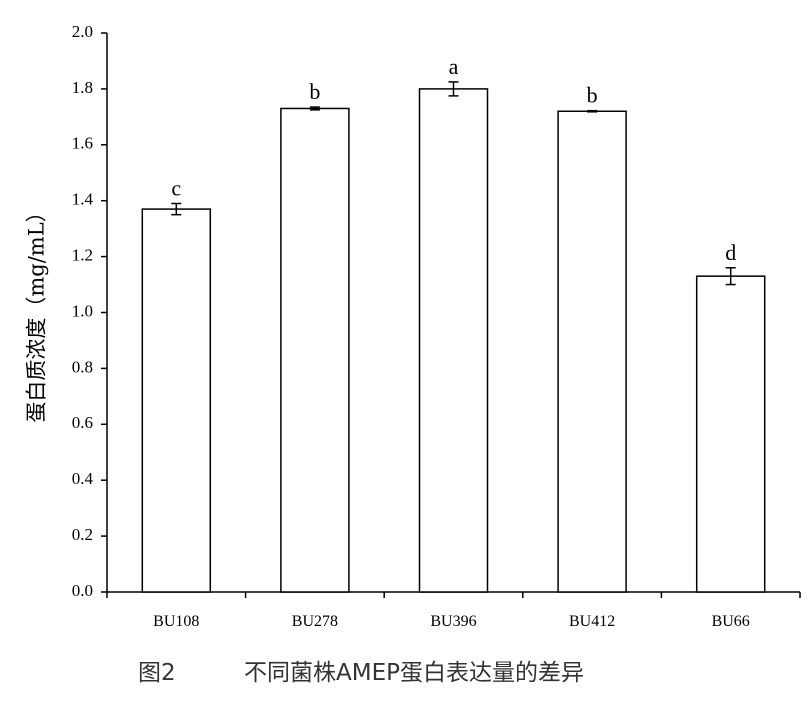  What do you see at coordinates (82, 31) in the screenshot?
I see `y-tick-label: 2.0` at bounding box center [82, 31].